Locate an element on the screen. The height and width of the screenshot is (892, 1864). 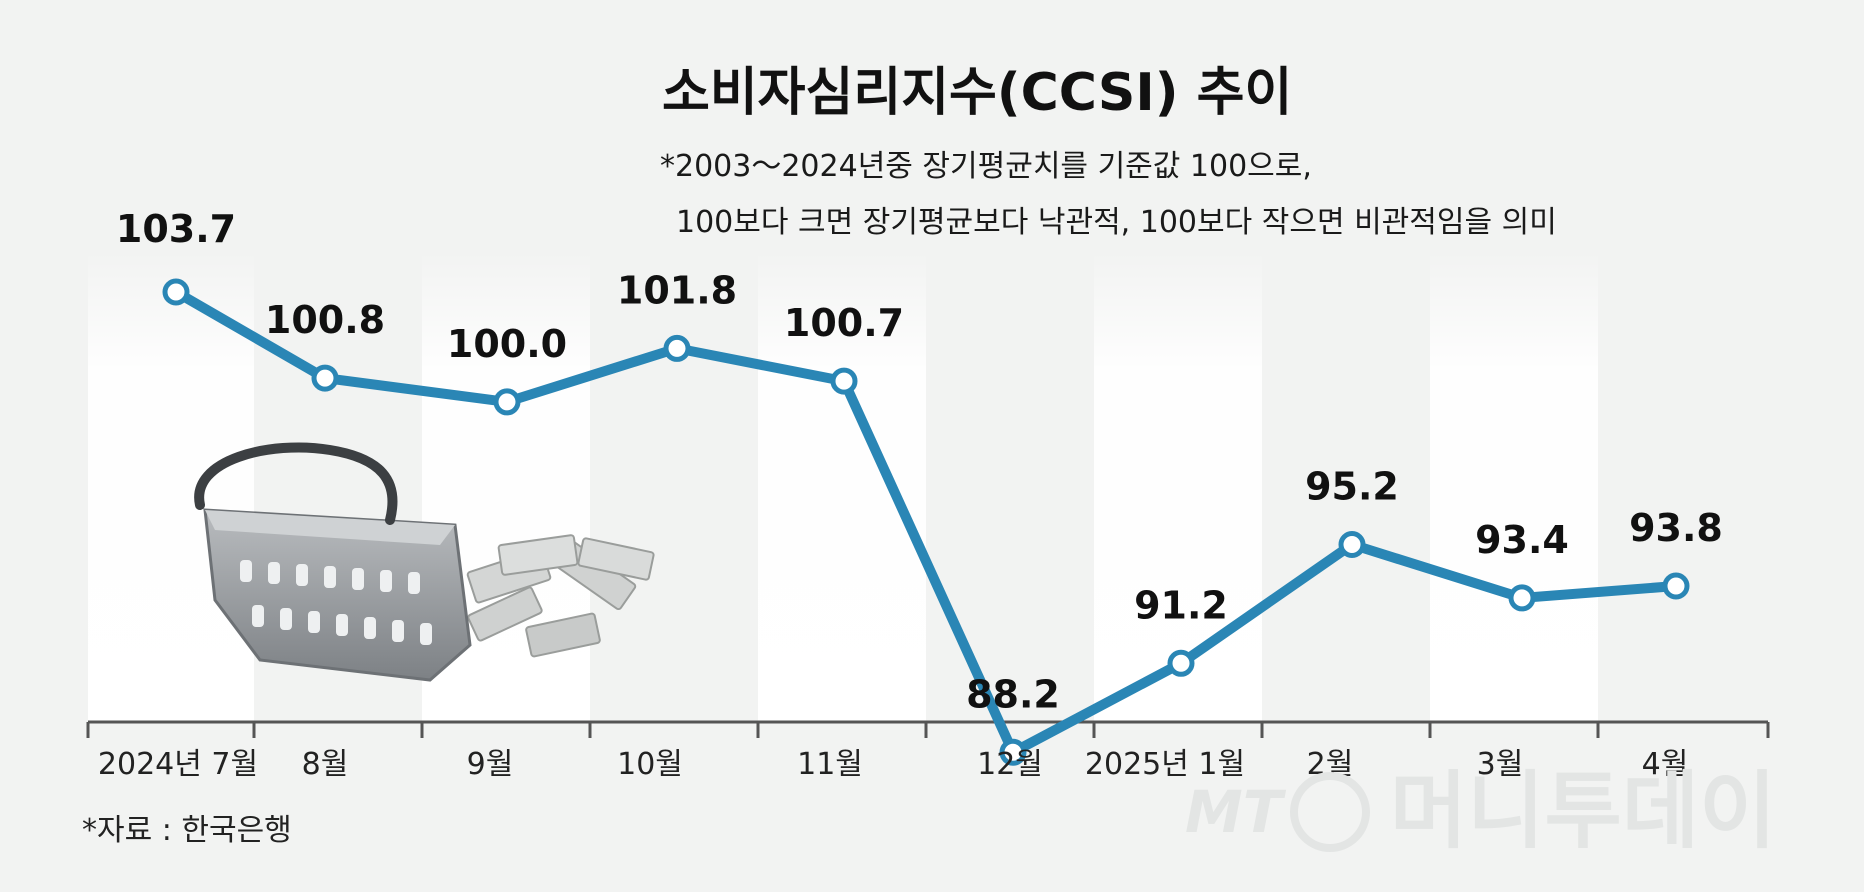
note-line-2: 100보다 크면 장기평균보다 낙관적, 100보다 작으면 비관적임을 의미 is located at coordinates (1116, 222).